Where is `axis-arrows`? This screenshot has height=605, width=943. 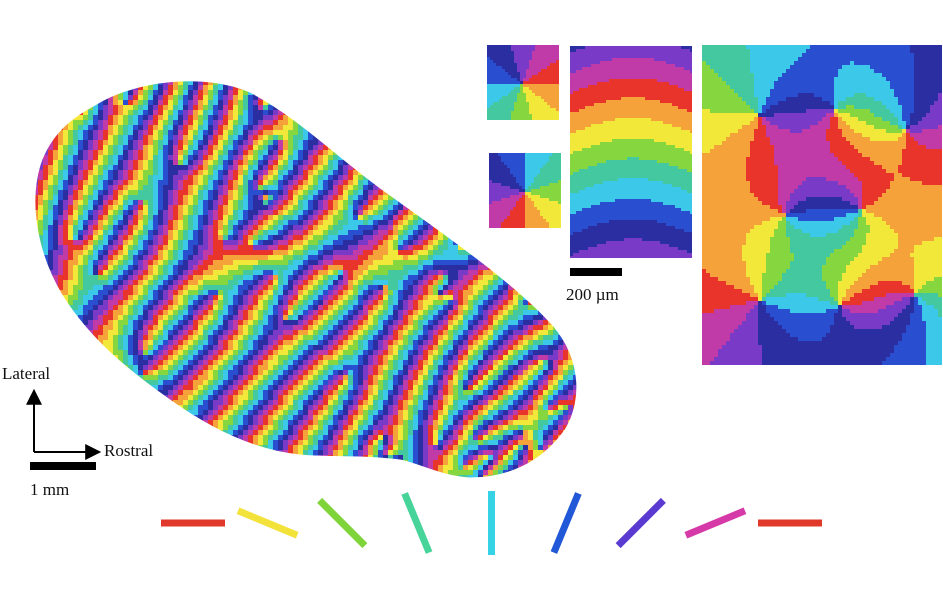
axis-arrows is located at coordinates (66, 422).